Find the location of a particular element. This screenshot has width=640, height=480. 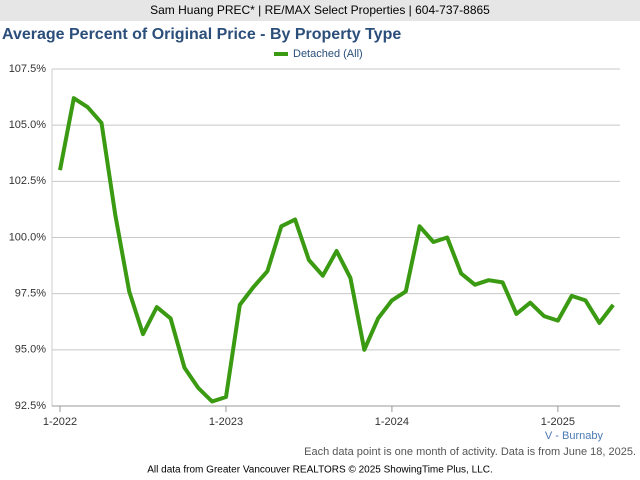

annotation: V - Burnaby is located at coordinates (574, 436).